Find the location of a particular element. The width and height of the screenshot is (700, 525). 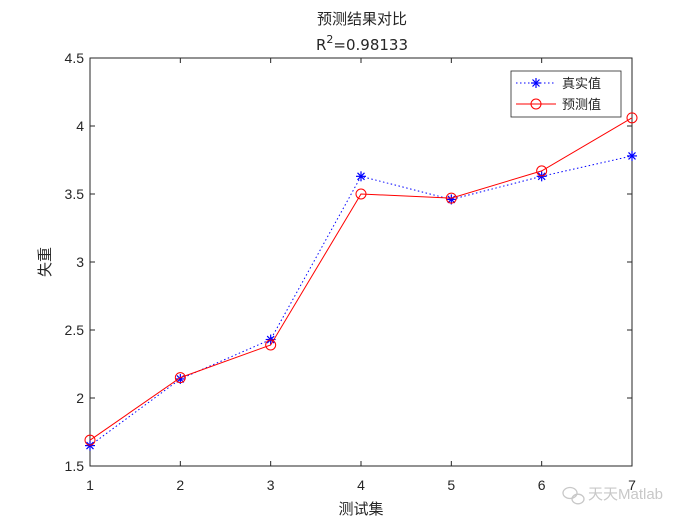

y-tick-label: 2.5 is located at coordinates (75, 330).